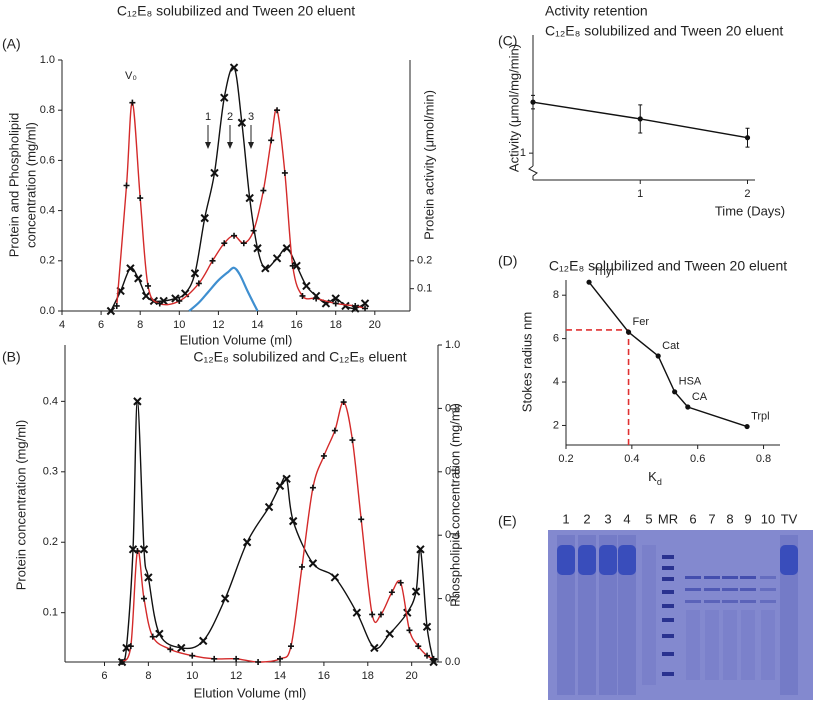 Image resolution: width=840 pixels, height=705 pixels. I want to click on y-tick-label: 0.8, so click(47, 110).